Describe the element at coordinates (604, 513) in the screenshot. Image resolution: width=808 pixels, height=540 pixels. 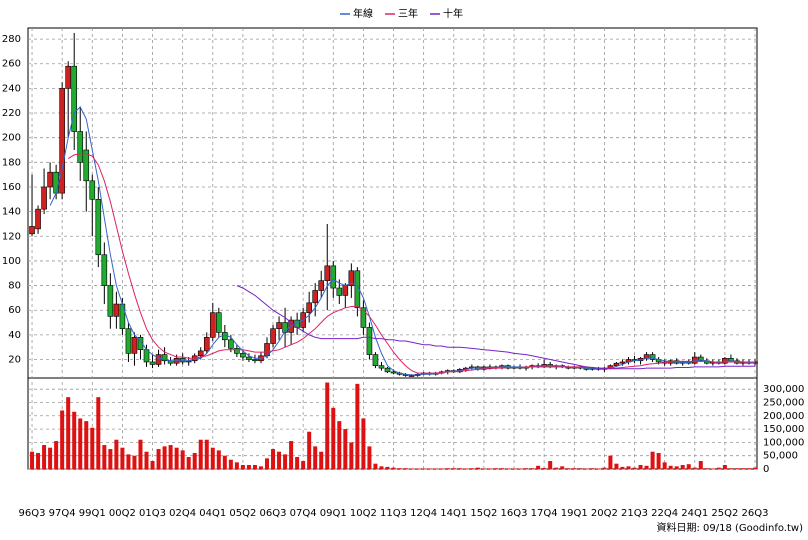
I see `x-tick-label: 20Q2` at that location.